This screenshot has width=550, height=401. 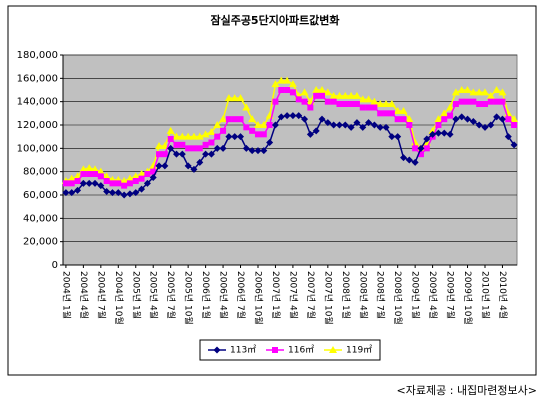 What do you see at coordinates (136, 295) in the screenshot?
I see `x-tick-label: 2005년 1월` at bounding box center [136, 295].